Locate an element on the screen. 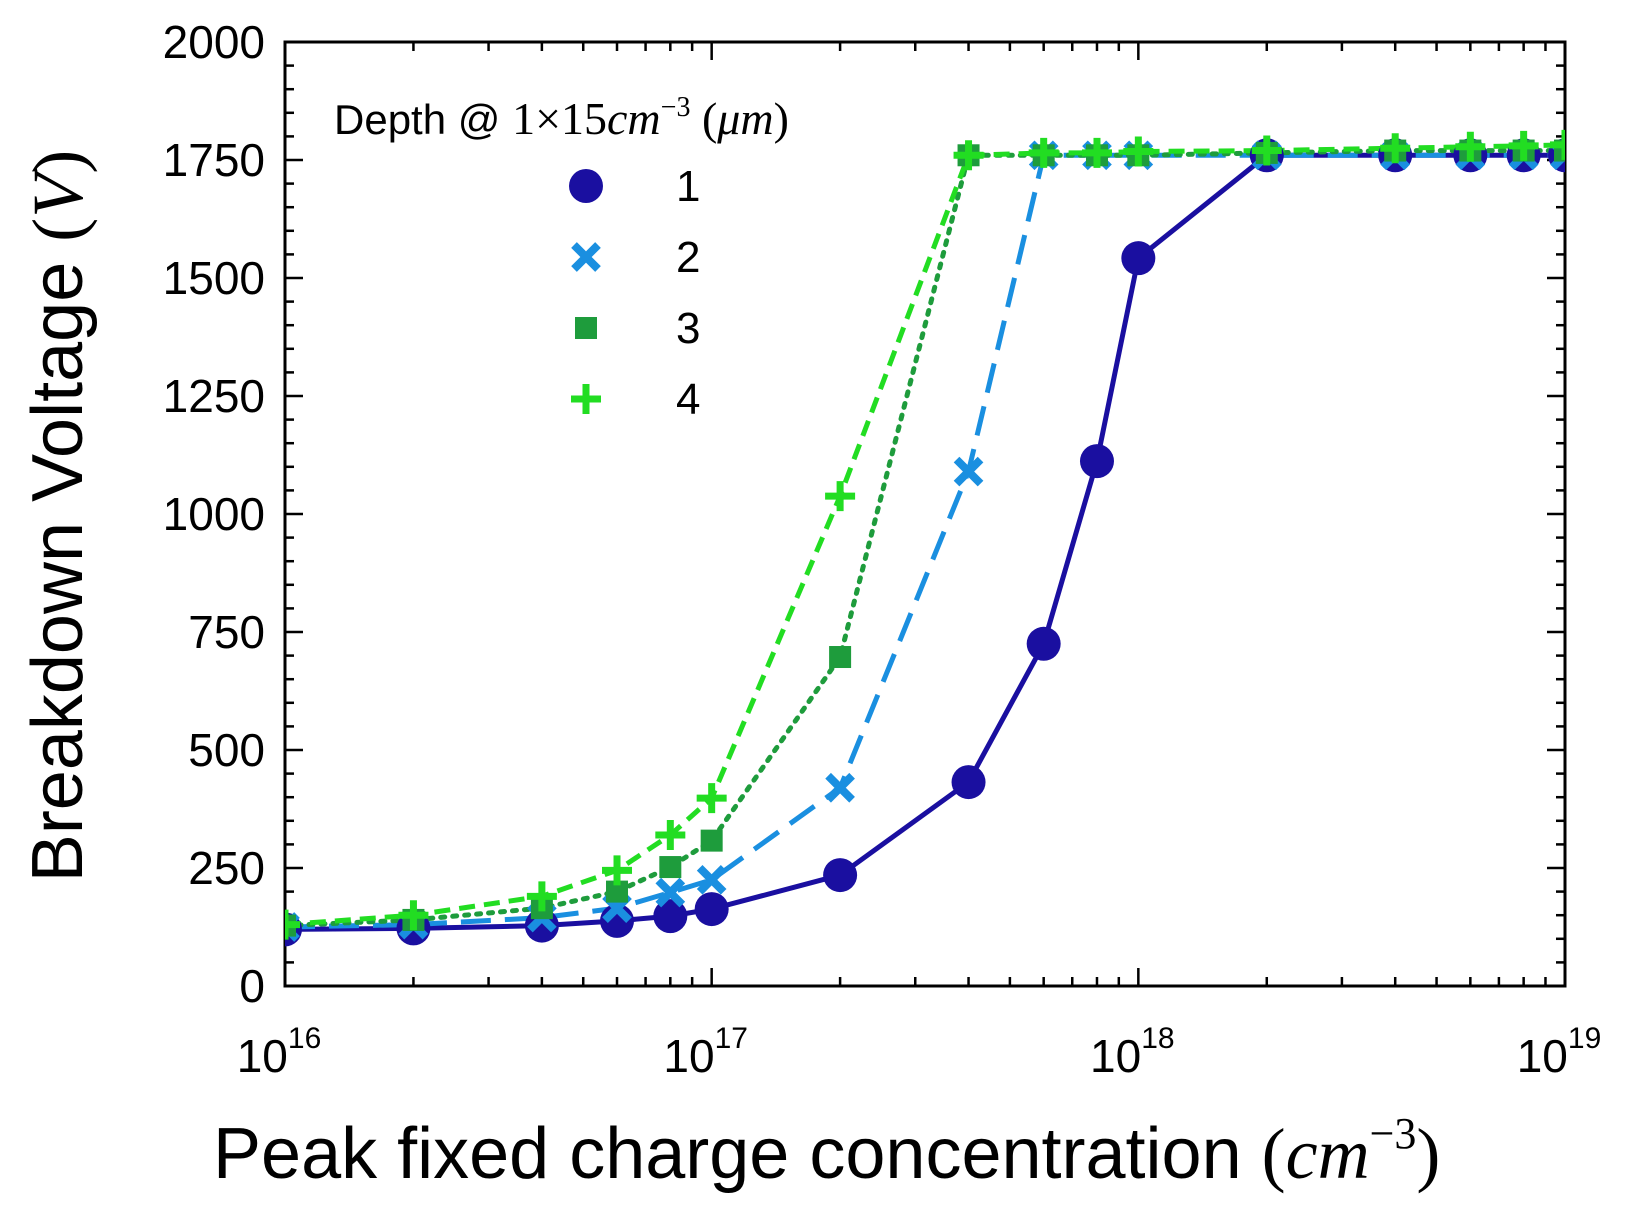  y-tick-label: 1750 is located at coordinates (214, 160).